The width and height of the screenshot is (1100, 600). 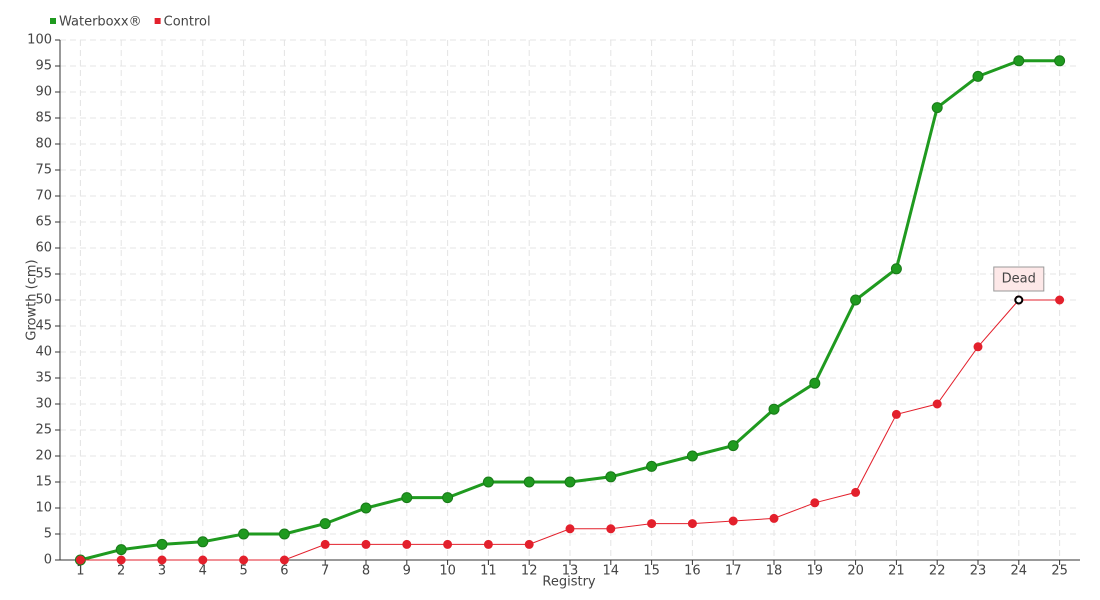 What do you see at coordinates (43, 456) in the screenshot?
I see `y-tick-label: 20` at bounding box center [43, 456].